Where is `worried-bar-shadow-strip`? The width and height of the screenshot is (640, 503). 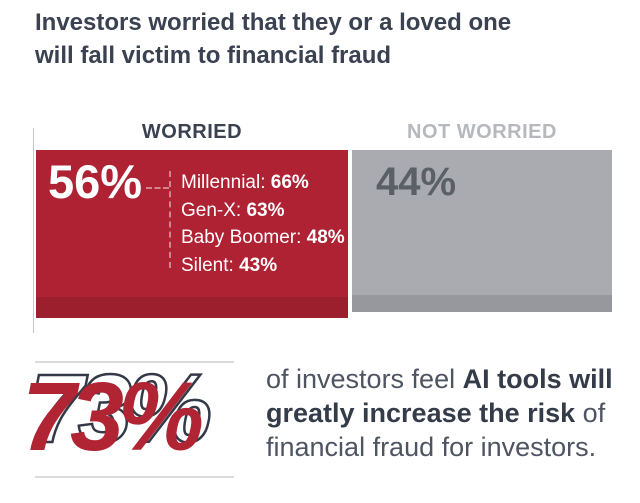 worried-bar-shadow-strip is located at coordinates (192, 307).